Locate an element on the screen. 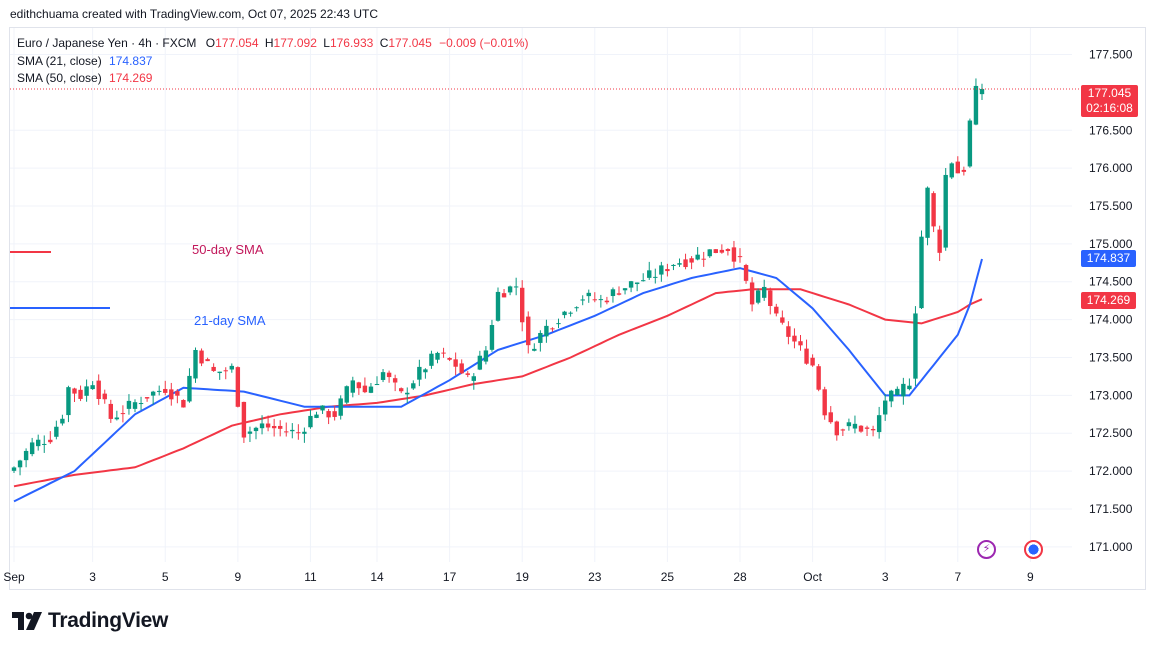  last-price-text: 177.045 is located at coordinates (1109, 93).